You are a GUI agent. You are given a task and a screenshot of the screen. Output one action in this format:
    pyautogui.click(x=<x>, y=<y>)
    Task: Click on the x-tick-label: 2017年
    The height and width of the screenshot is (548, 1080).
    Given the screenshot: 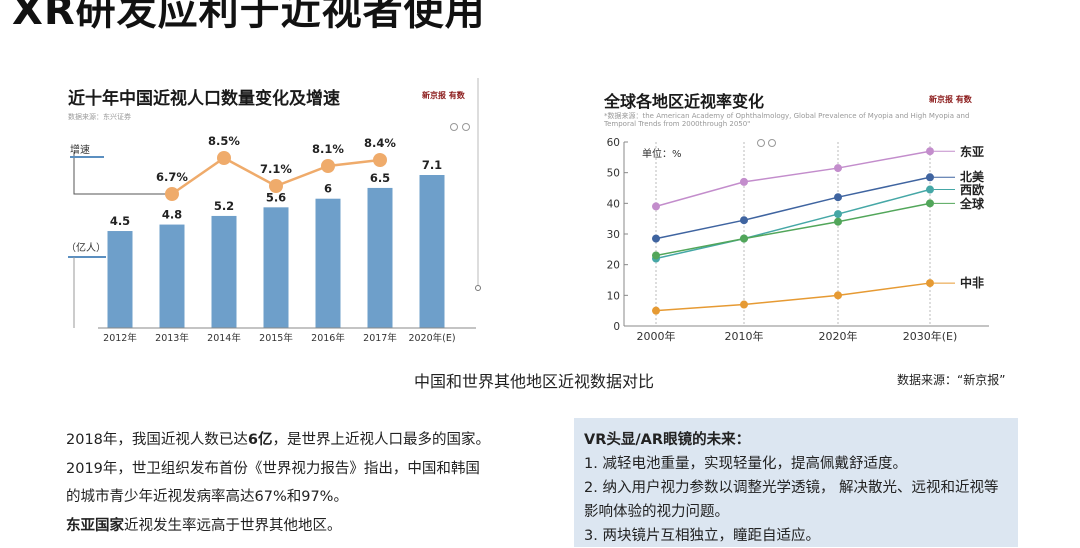 What is the action you would take?
    pyautogui.click(x=380, y=338)
    